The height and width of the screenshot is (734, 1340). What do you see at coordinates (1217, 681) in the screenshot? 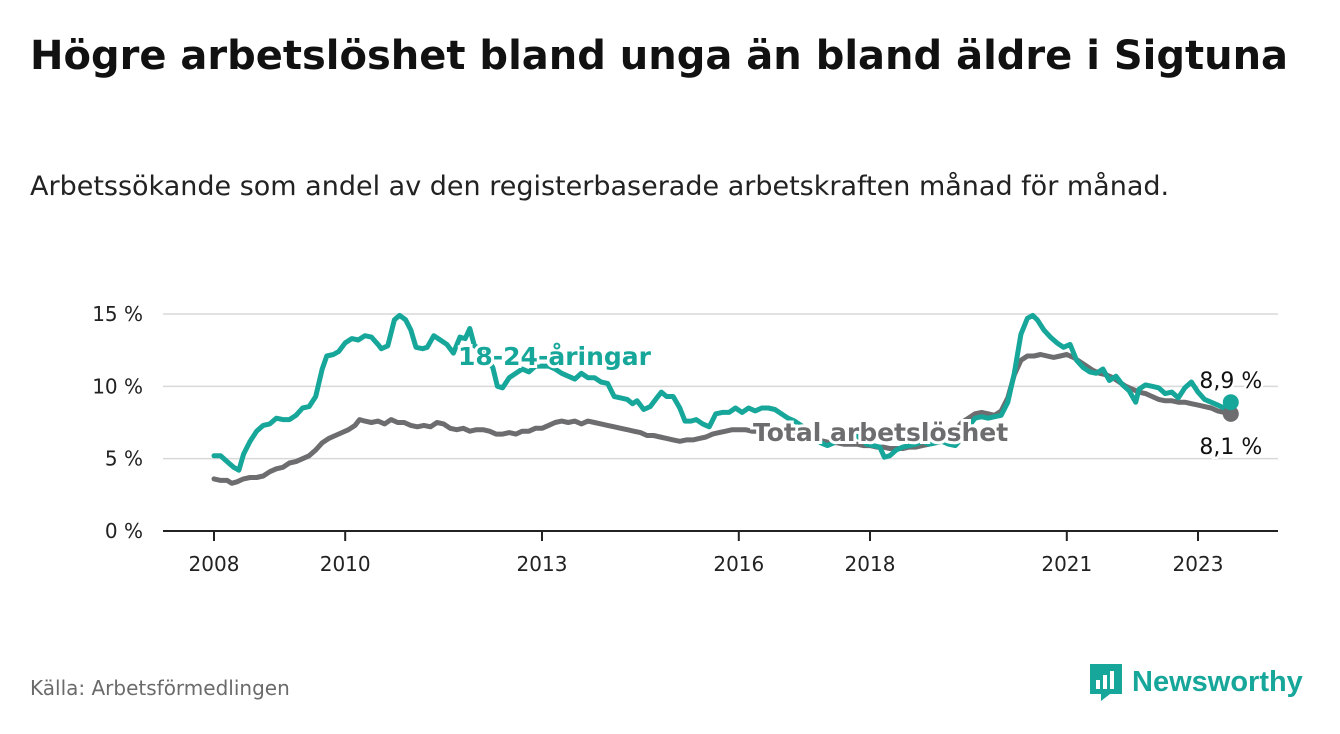
I see `brand-name: Newsworthy` at bounding box center [1217, 681].